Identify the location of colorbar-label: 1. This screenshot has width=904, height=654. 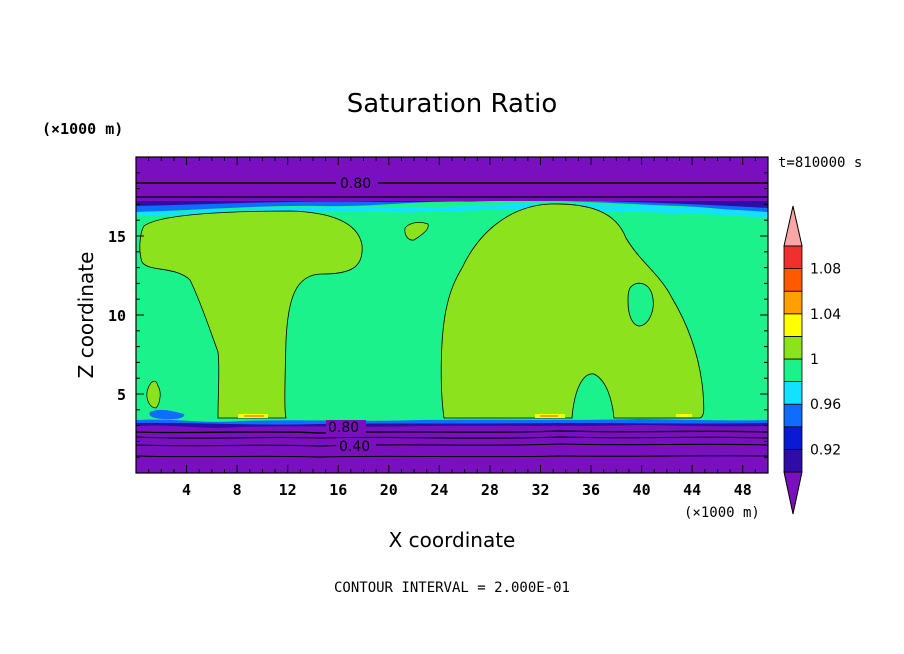
(814, 360).